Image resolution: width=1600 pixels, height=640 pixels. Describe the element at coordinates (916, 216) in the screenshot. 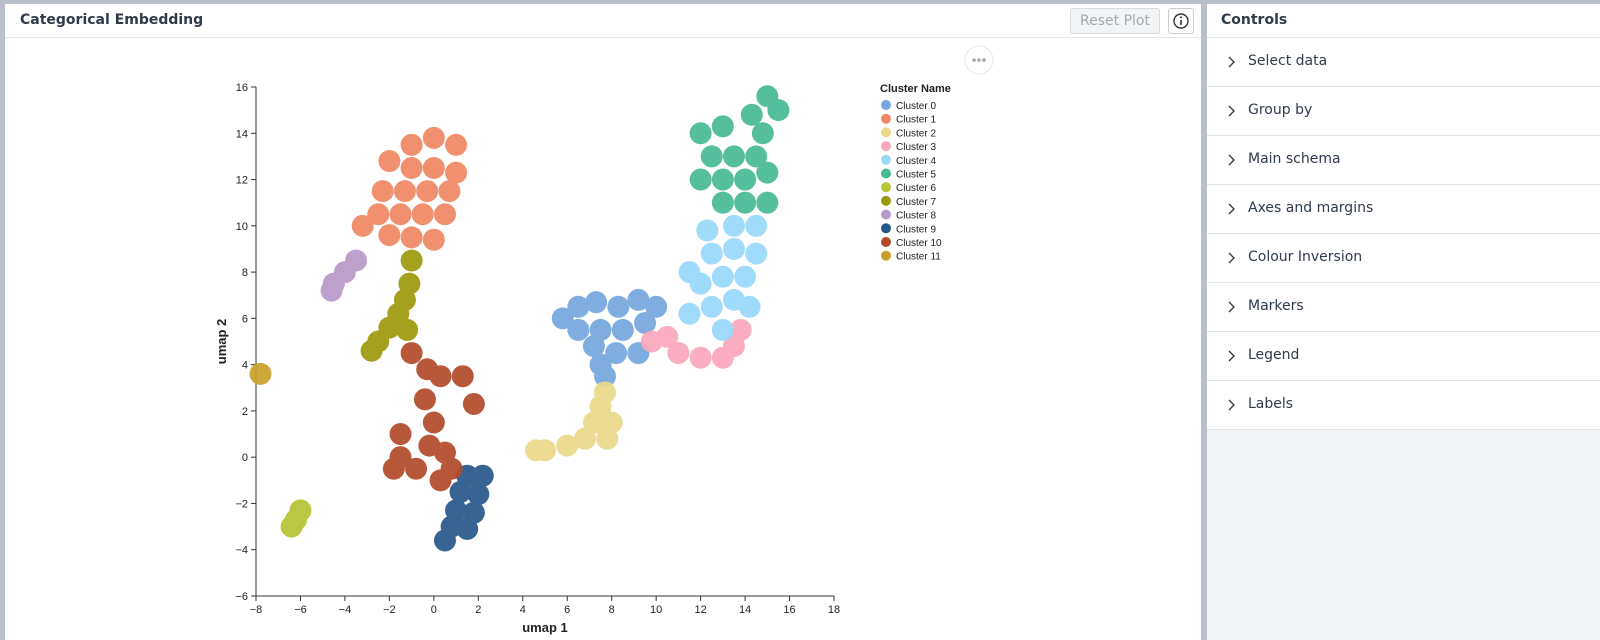

I see `legend-label: Cluster 8` at that location.